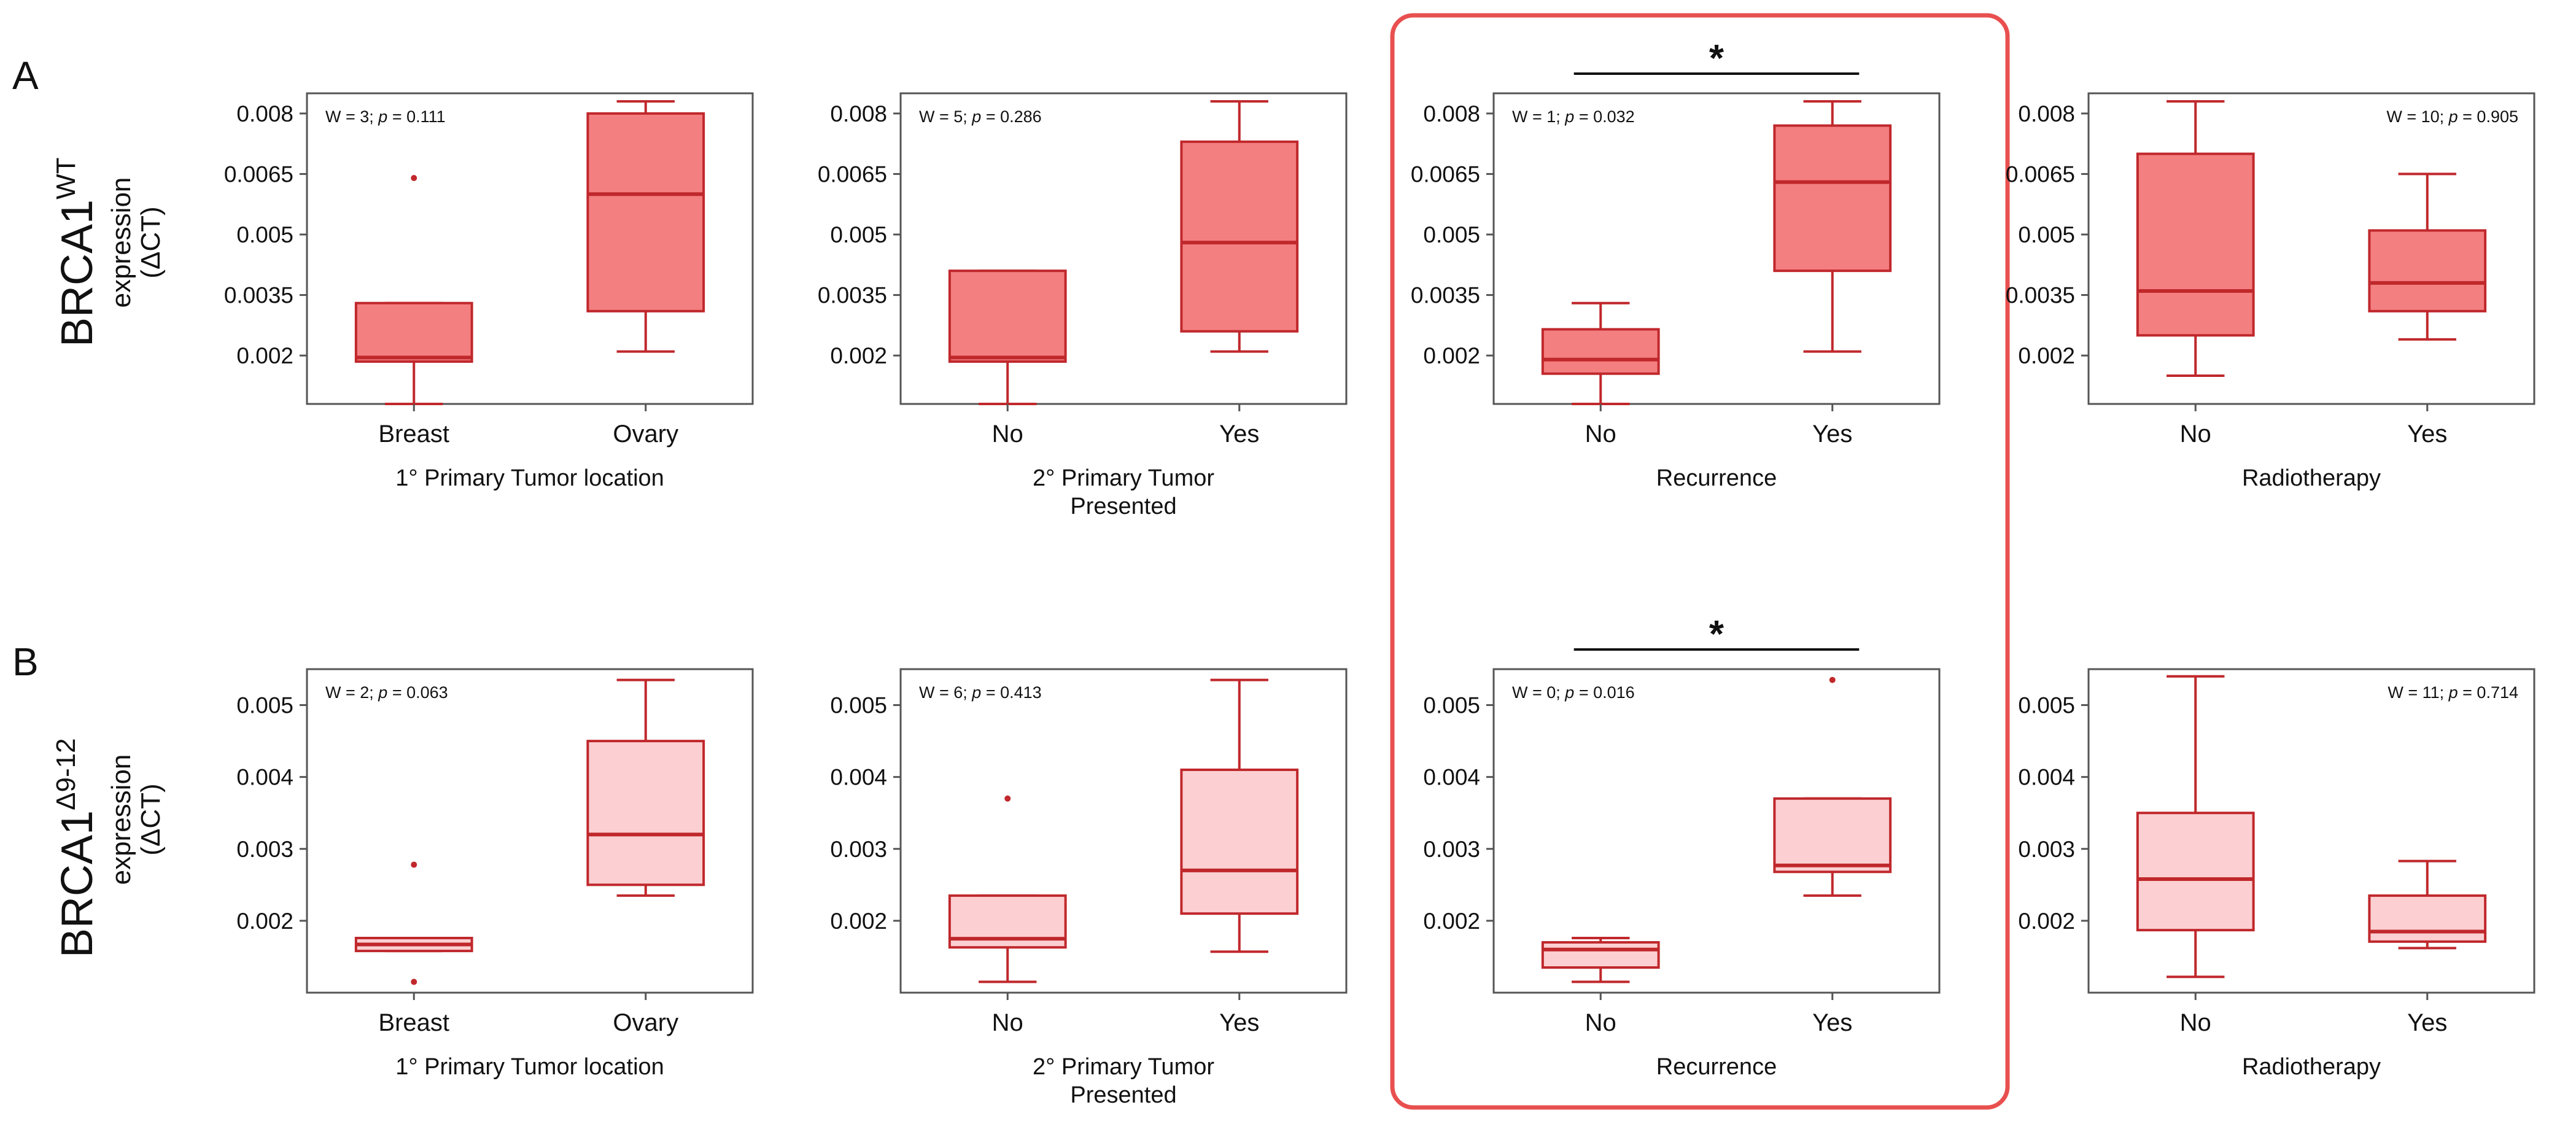 The height and width of the screenshot is (1140, 2576). I want to click on panel-b-ylabel-line1: expression, so click(121, 819).